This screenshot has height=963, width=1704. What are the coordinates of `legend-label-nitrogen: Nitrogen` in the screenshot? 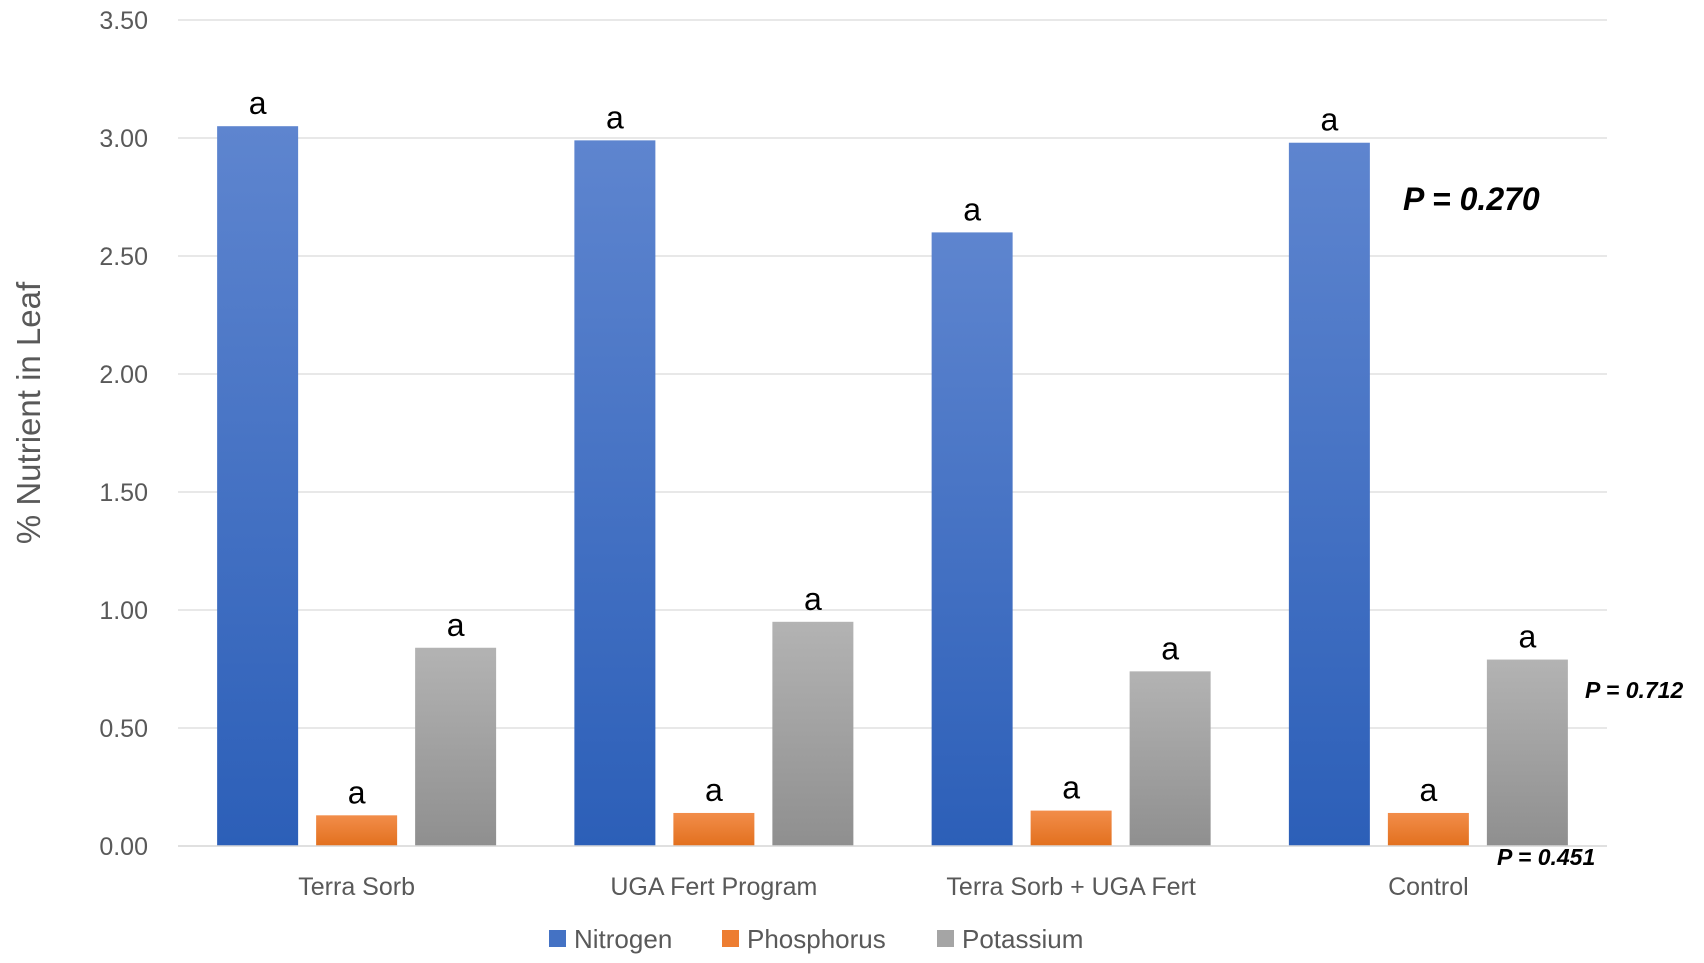 It's located at (623, 939).